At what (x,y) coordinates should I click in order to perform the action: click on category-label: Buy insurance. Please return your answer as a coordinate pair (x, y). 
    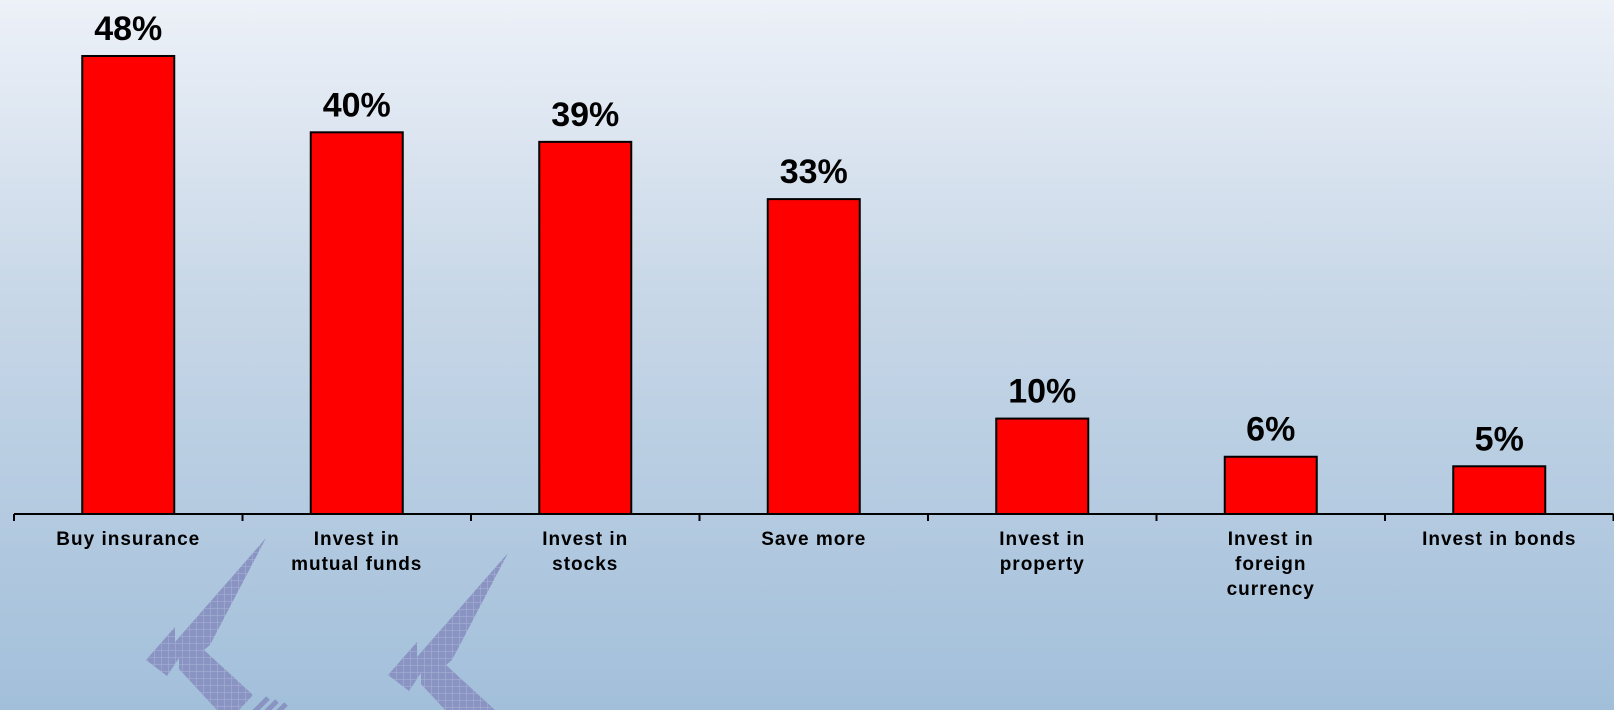
    Looking at the image, I should click on (128, 539).